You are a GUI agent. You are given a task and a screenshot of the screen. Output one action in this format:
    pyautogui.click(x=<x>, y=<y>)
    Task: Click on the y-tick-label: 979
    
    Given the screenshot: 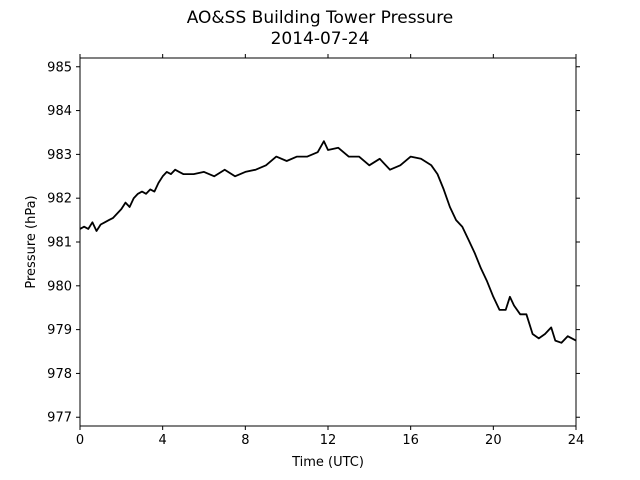 What is the action you would take?
    pyautogui.click(x=59, y=330)
    